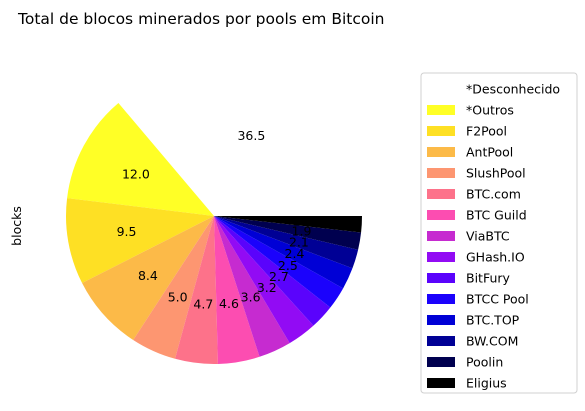 The height and width of the screenshot is (411, 585). I want to click on slice-value-label: 3.2, so click(267, 287).